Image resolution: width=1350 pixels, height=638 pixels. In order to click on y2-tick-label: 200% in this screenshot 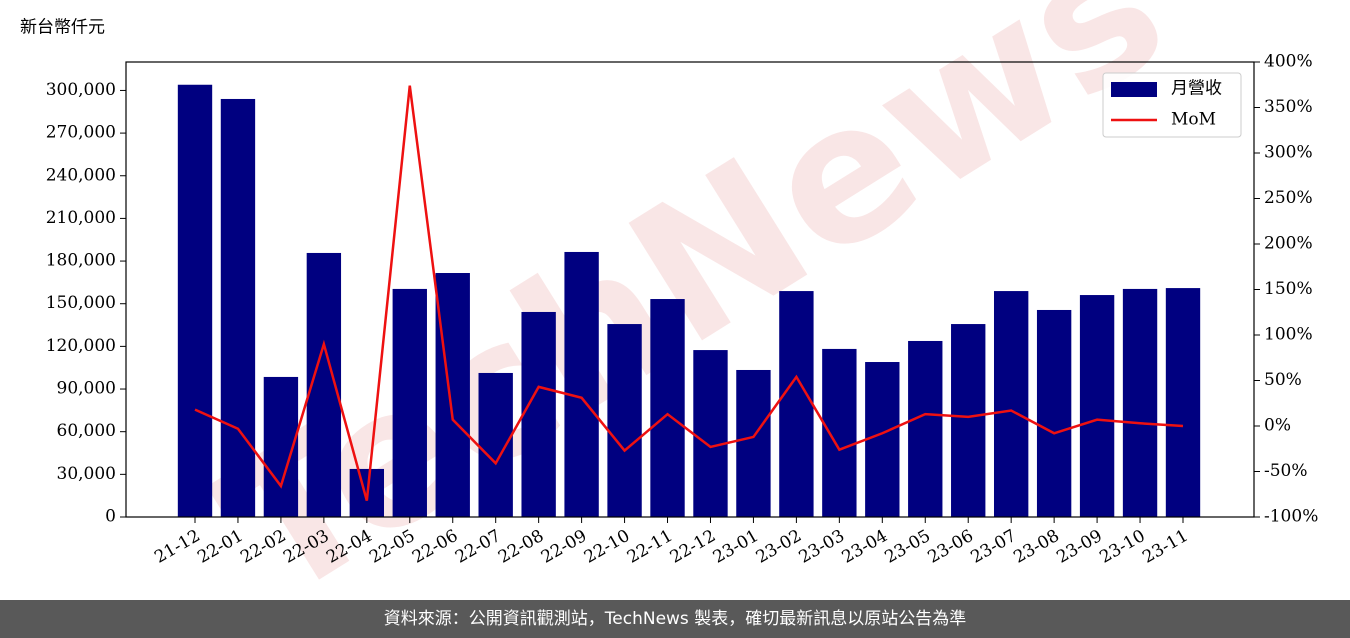, I will do `click(1288, 244)`.